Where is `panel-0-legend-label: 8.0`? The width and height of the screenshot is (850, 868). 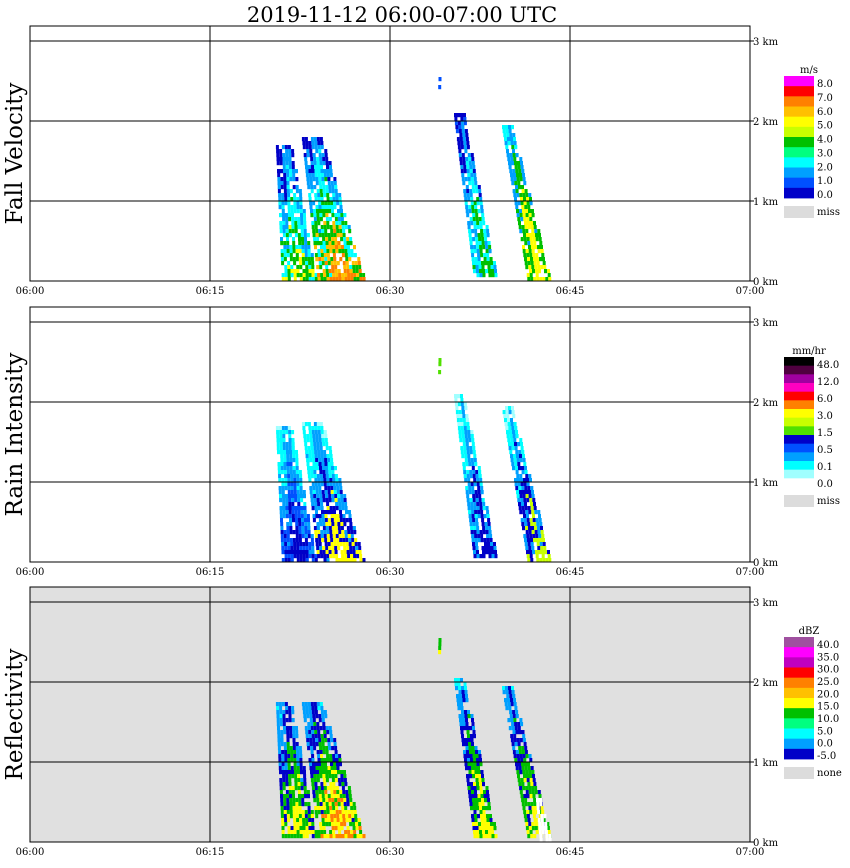
panel-0-legend-label: 8.0 is located at coordinates (825, 84).